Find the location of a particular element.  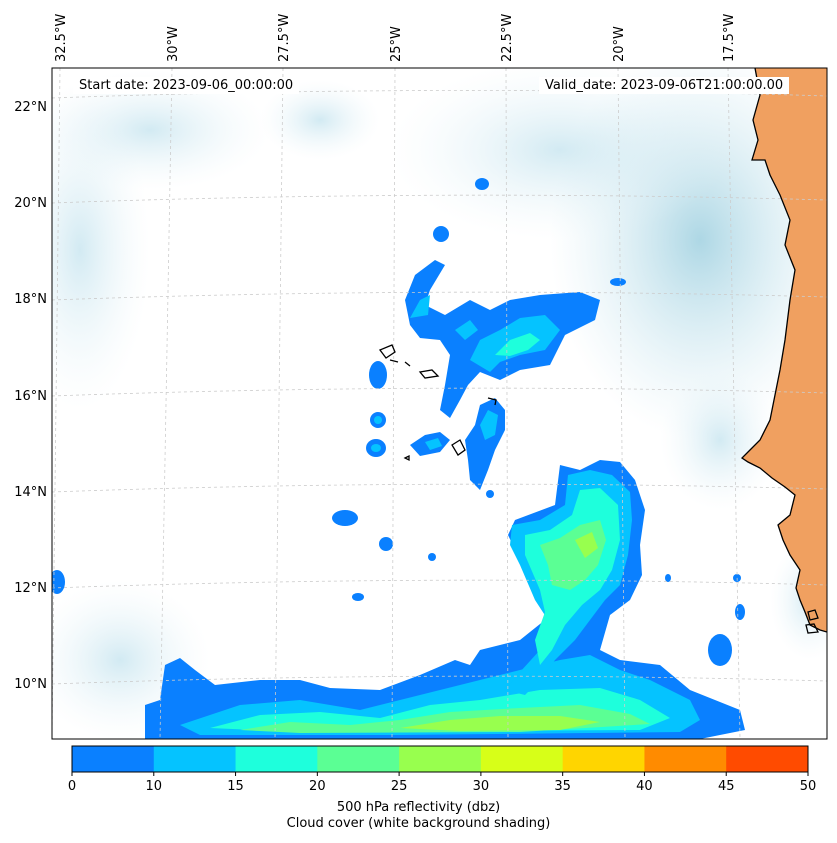

lat-tick-label: 18°N is located at coordinates (30, 299).